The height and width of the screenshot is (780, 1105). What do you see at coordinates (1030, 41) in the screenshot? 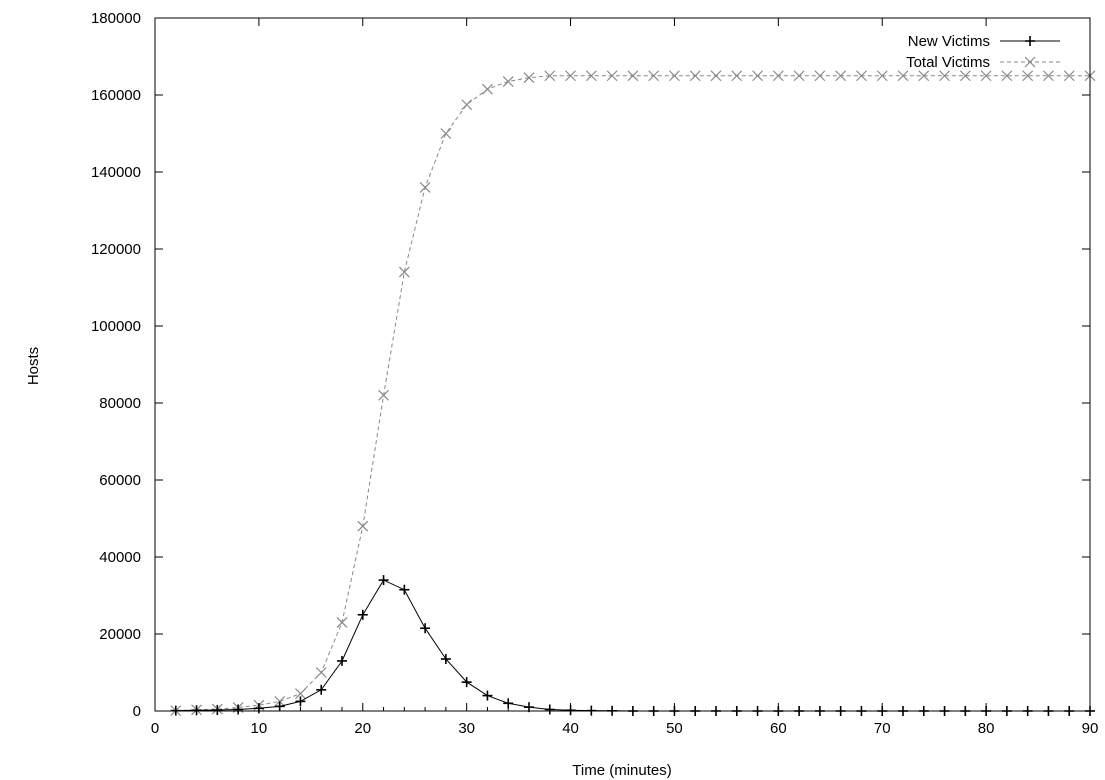
I see `legend-marker-new-victims` at bounding box center [1030, 41].